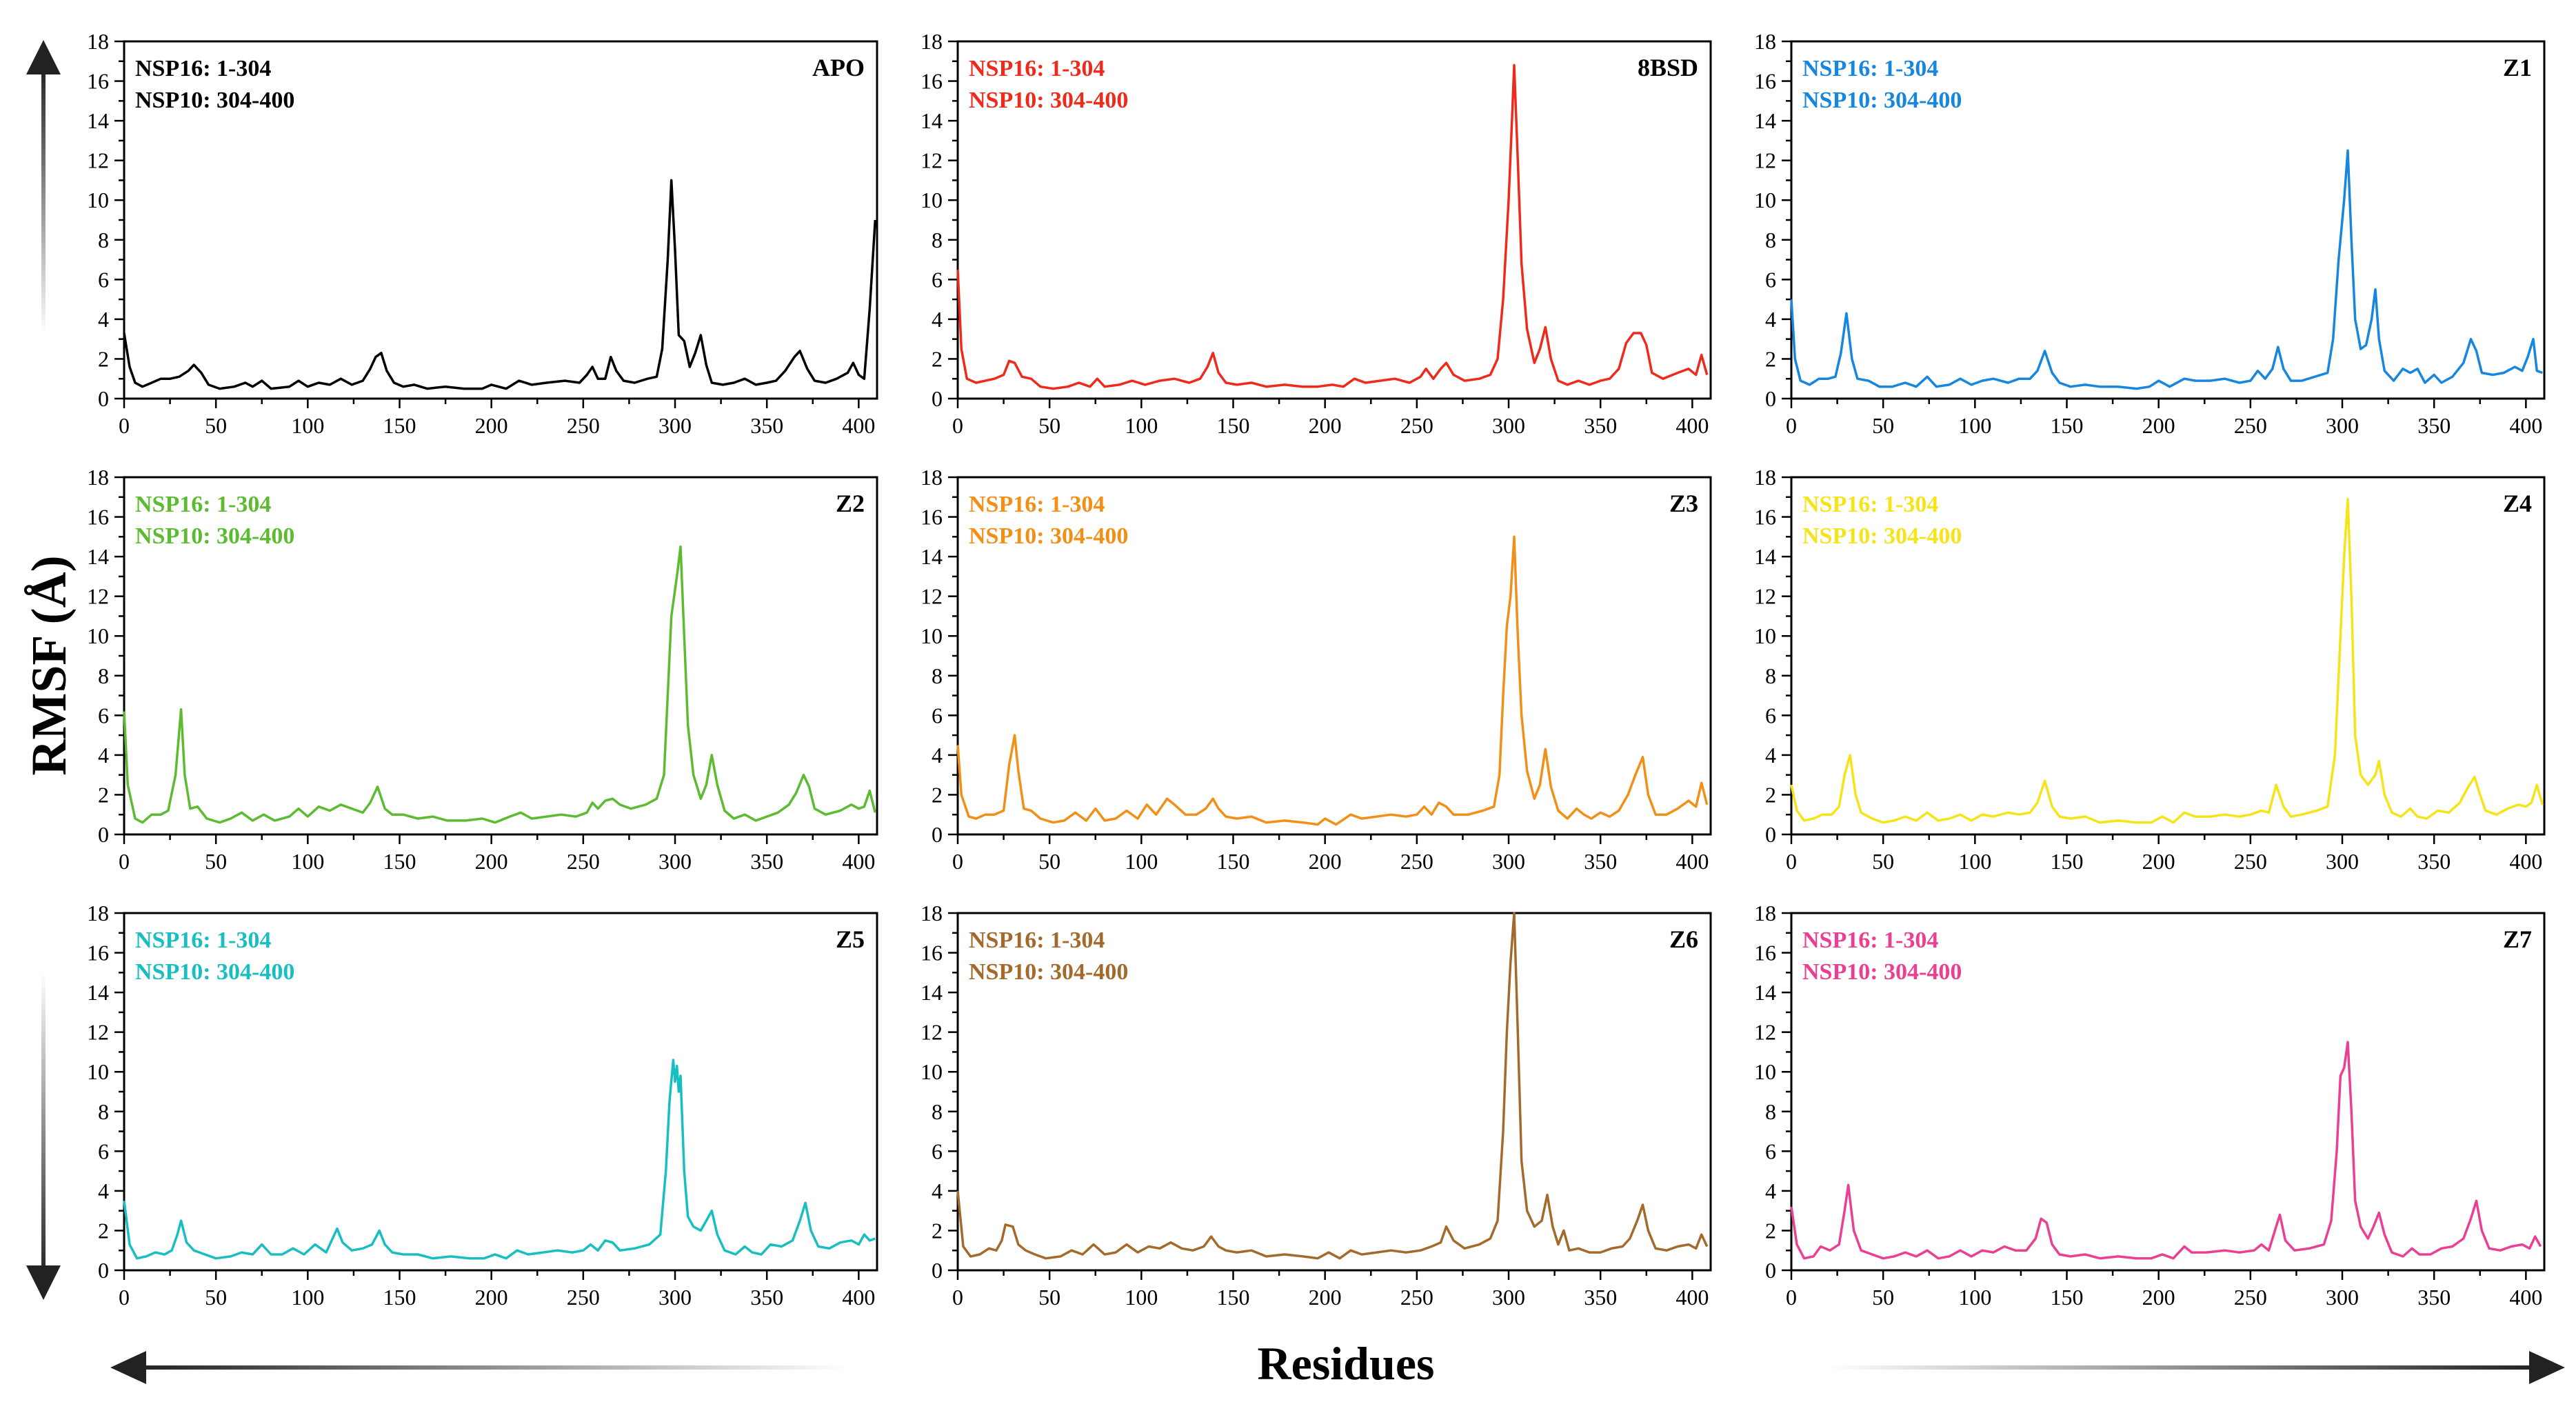 Image resolution: width=2576 pixels, height=1402 pixels. What do you see at coordinates (43, 1136) in the screenshot?
I see `y-arrow-down-icon` at bounding box center [43, 1136].